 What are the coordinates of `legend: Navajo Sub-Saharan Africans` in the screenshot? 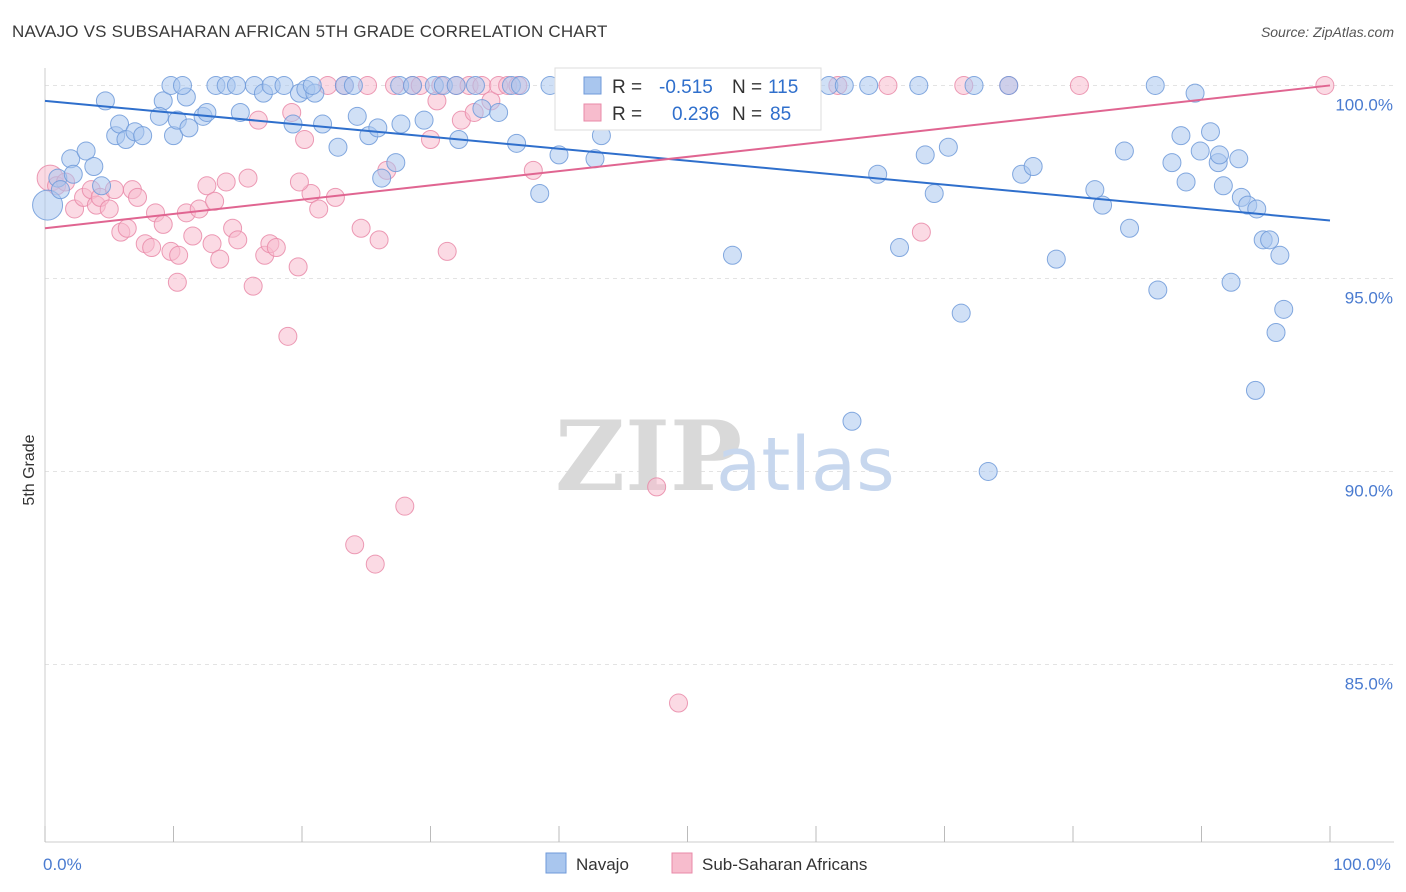 It's located at (706, 863).